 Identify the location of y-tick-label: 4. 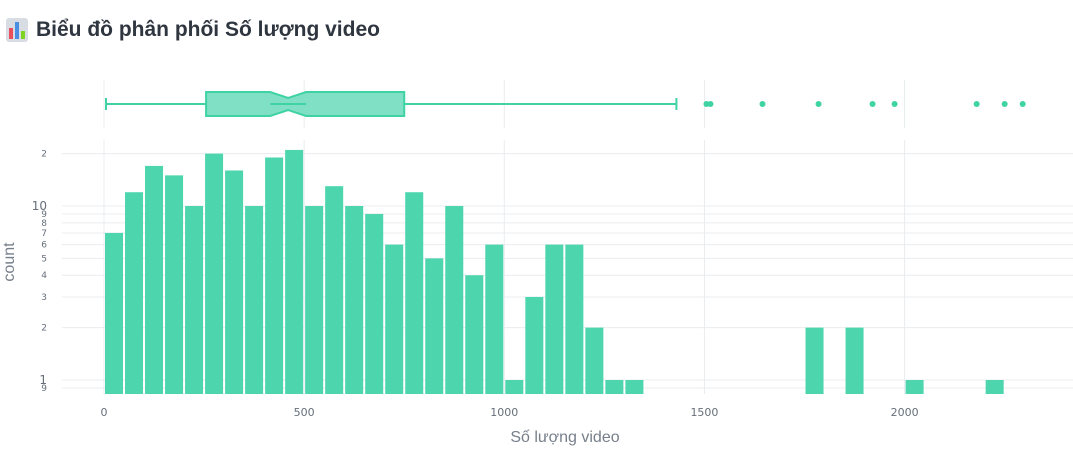
(44, 276).